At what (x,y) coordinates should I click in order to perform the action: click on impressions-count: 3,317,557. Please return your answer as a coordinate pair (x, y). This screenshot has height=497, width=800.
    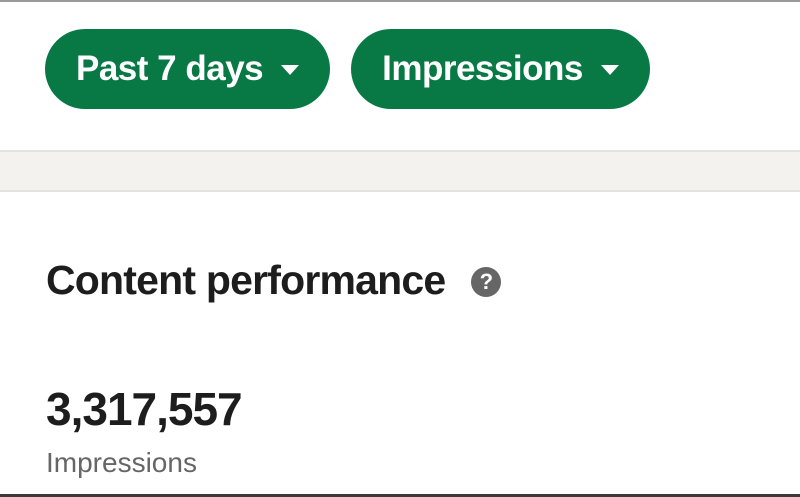
    Looking at the image, I should click on (144, 409).